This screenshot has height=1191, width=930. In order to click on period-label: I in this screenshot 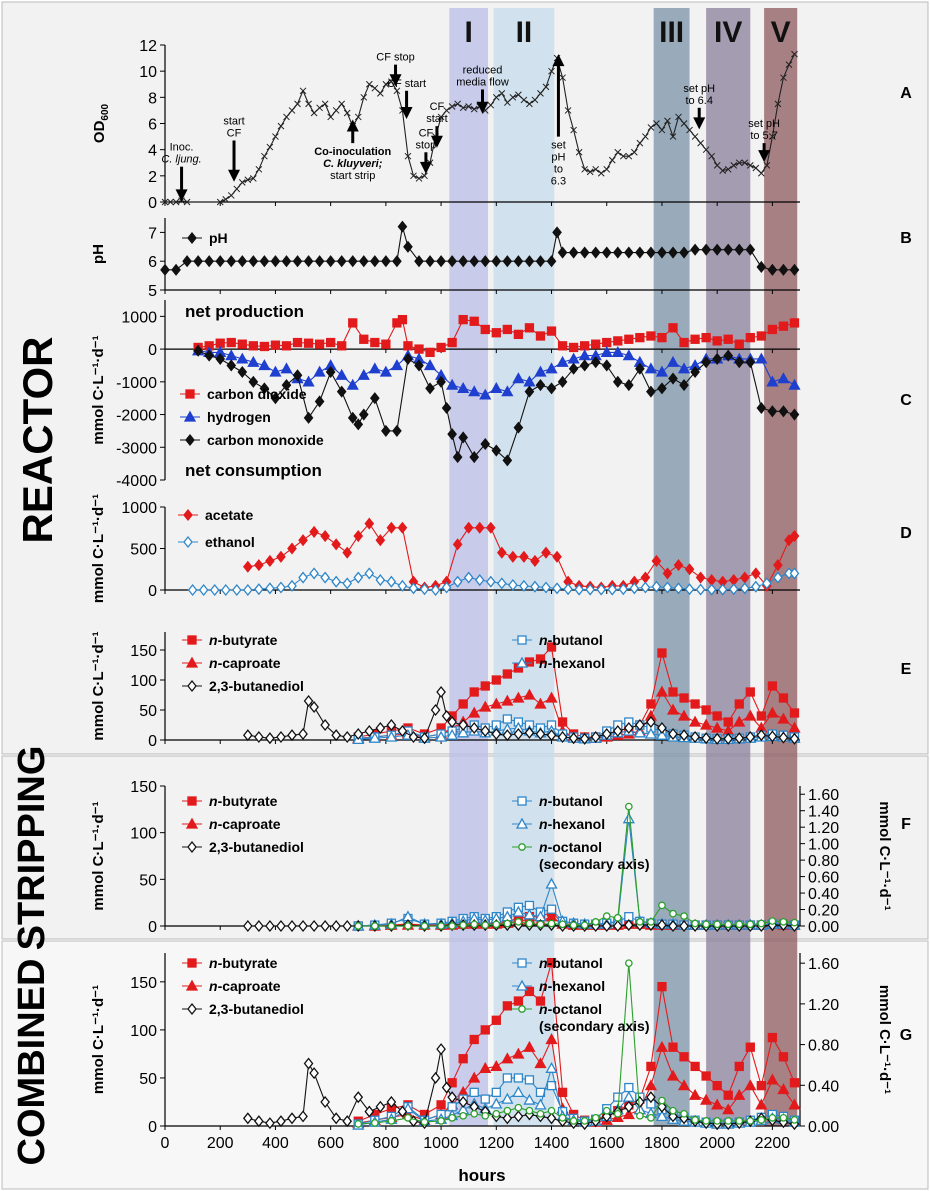, I will do `click(469, 32)`.